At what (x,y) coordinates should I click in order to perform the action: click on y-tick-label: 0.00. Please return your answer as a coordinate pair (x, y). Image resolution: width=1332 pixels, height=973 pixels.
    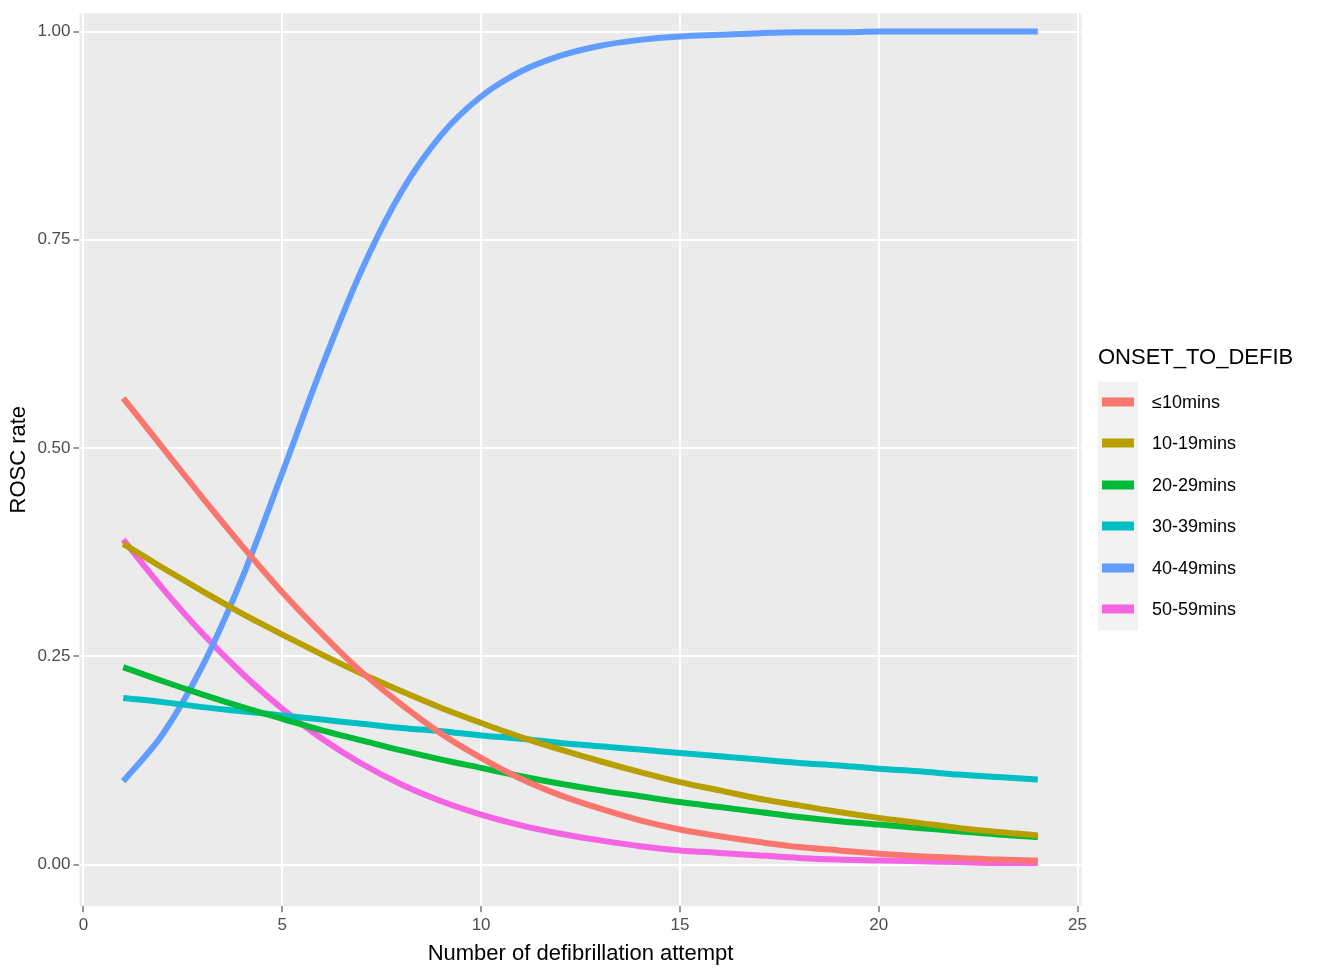
    Looking at the image, I should click on (54, 864).